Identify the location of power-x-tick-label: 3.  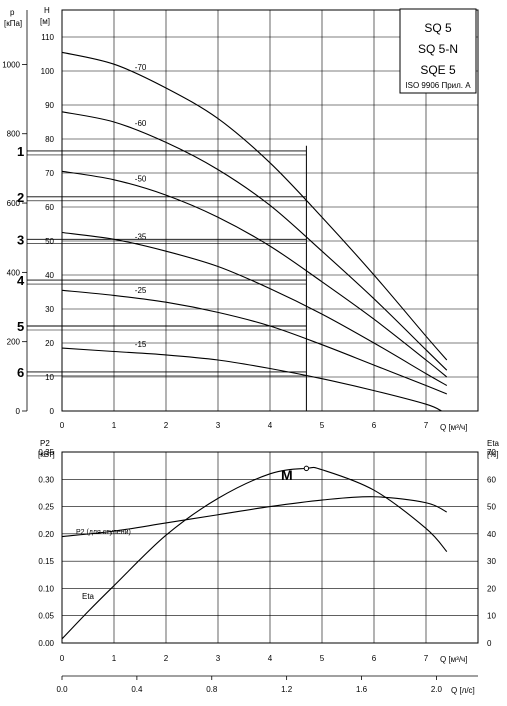
(218, 658).